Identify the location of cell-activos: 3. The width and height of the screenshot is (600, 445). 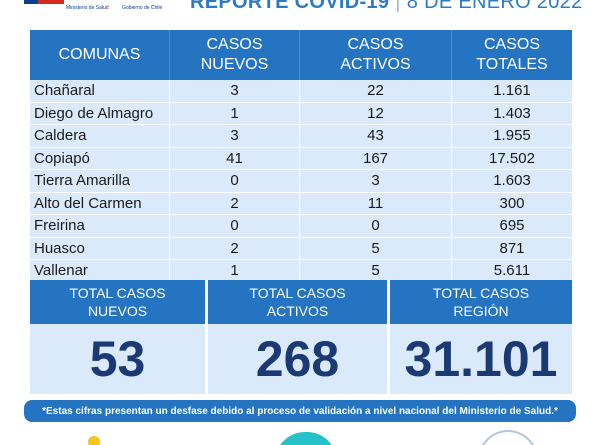
(376, 181).